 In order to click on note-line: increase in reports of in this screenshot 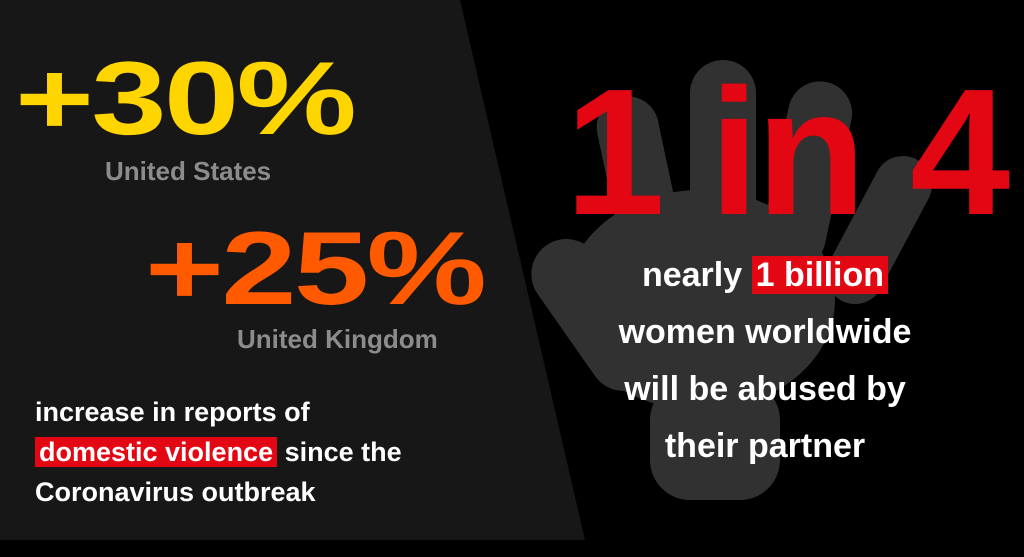, I will do `click(172, 412)`.